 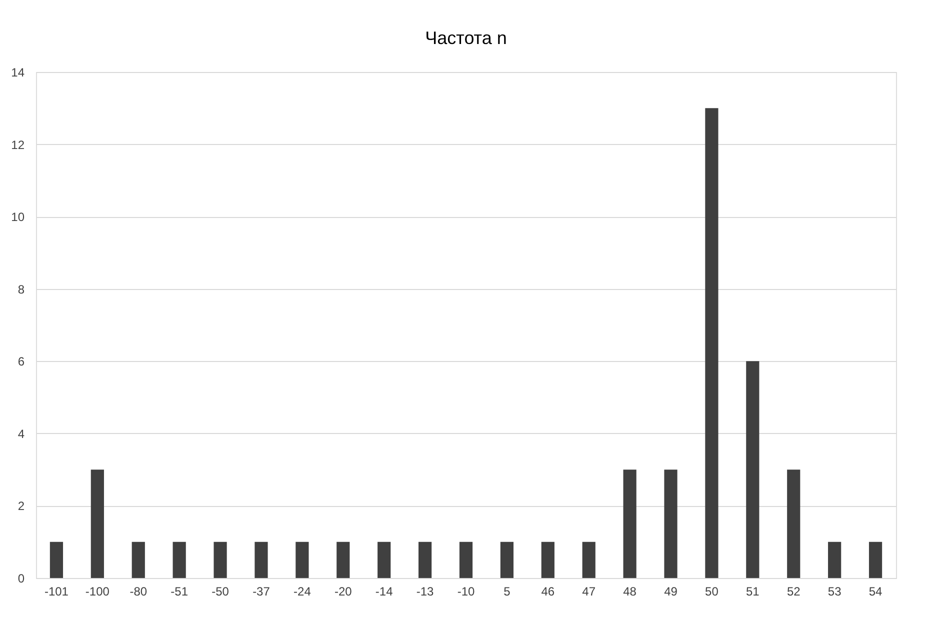 I want to click on x-tick-label: -10, so click(x=466, y=591).